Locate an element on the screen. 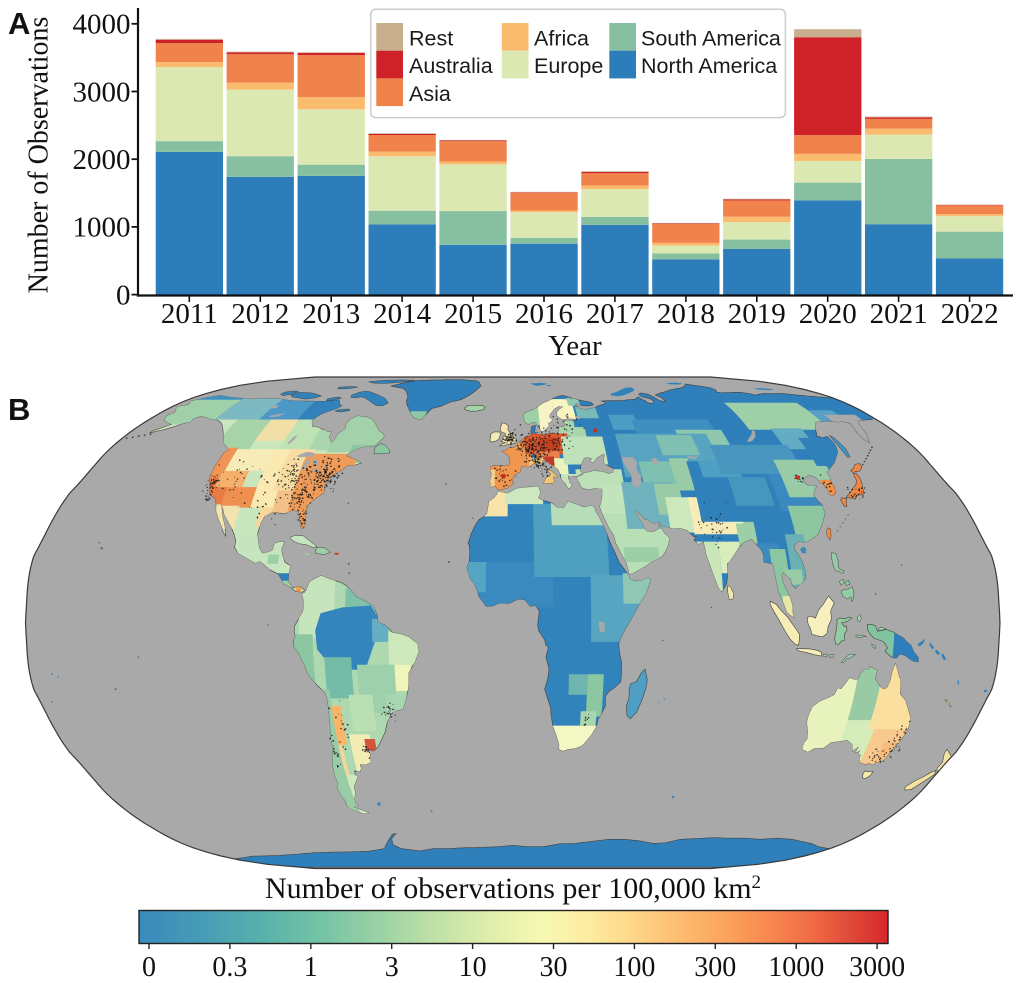  svg-text: 1 is located at coordinates (311, 967).